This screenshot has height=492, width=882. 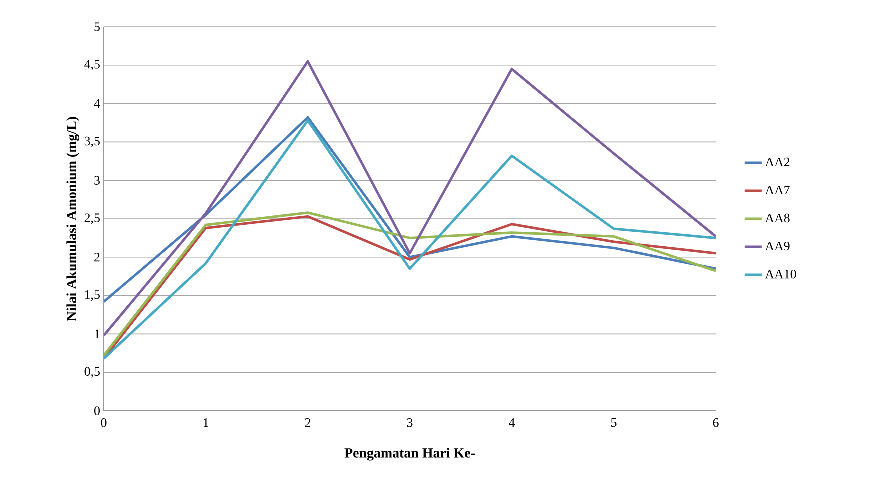 What do you see at coordinates (92, 65) in the screenshot?
I see `y-tick-label: 4,5` at bounding box center [92, 65].